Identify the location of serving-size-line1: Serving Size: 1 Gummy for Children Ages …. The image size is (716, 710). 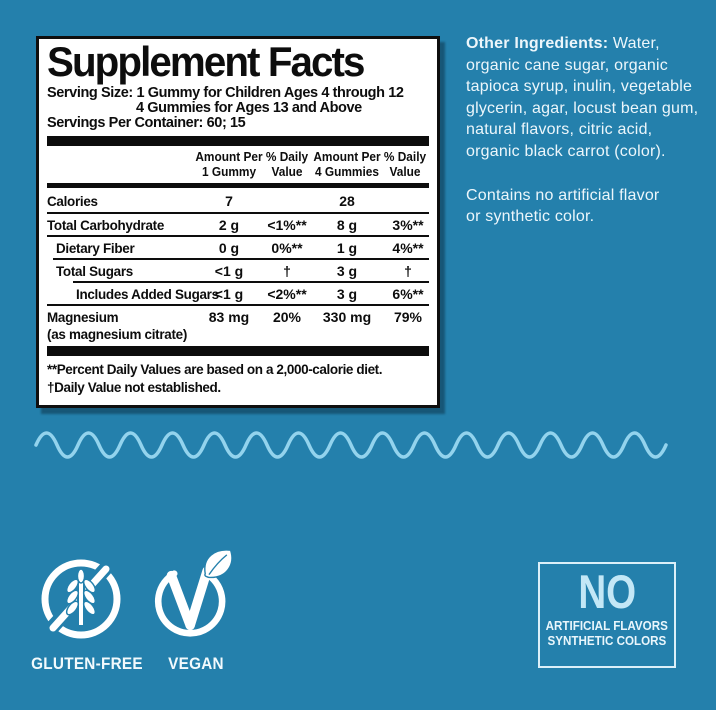
(225, 93).